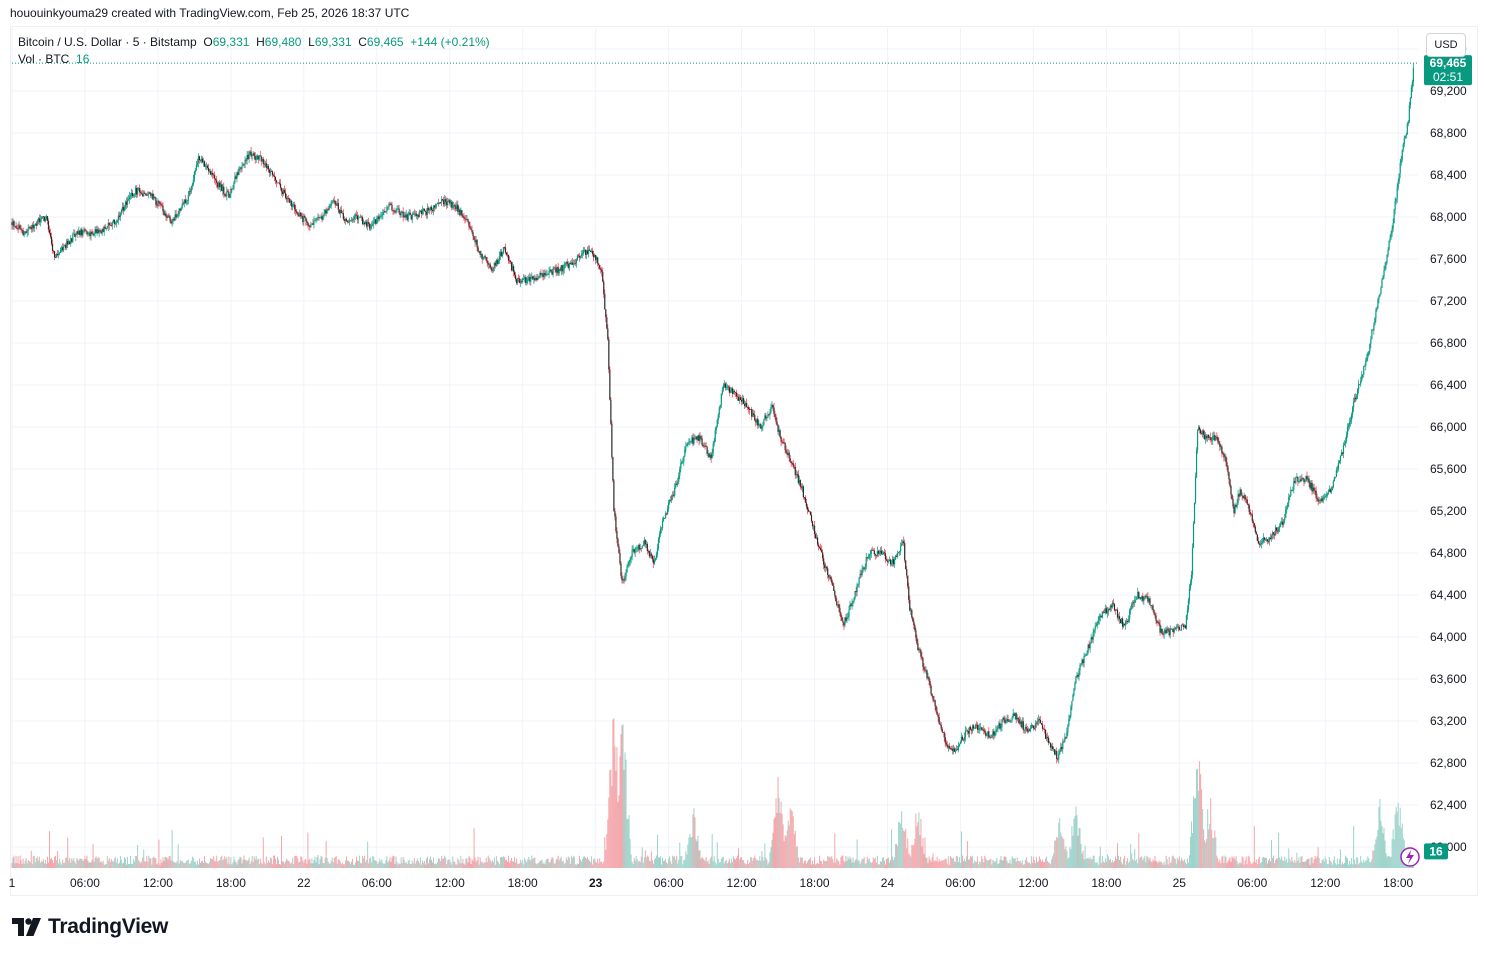 The image size is (1486, 957). Describe the element at coordinates (90, 927) in the screenshot. I see `tradingview-logo: TradingView` at that location.